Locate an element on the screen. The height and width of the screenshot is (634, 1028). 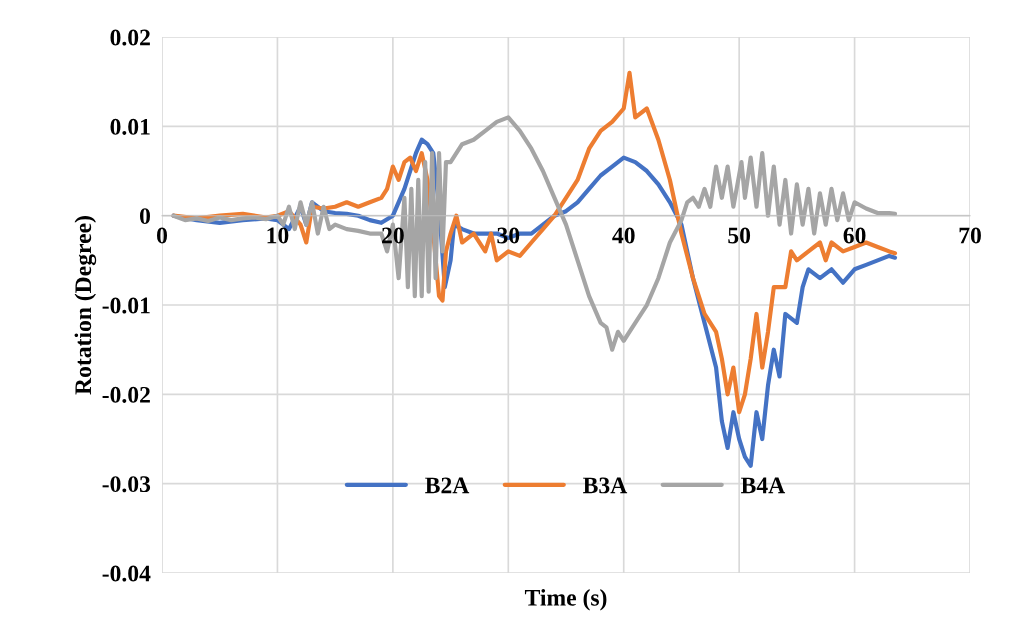
legend-label: B4A is located at coordinates (763, 485).